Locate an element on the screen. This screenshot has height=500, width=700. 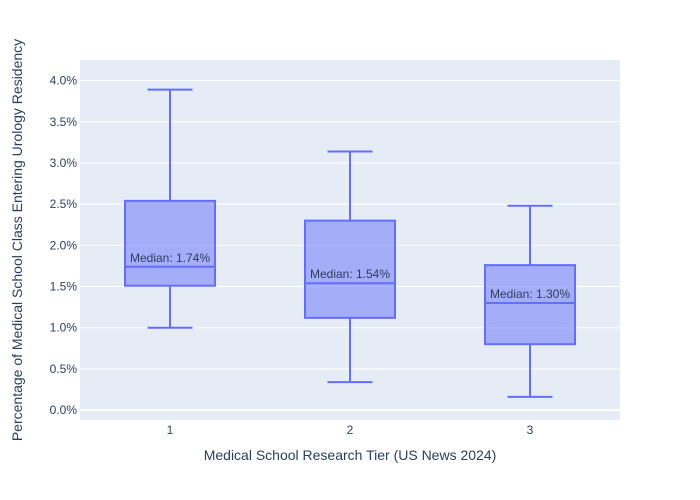
x-tick-label: 3 is located at coordinates (530, 430).